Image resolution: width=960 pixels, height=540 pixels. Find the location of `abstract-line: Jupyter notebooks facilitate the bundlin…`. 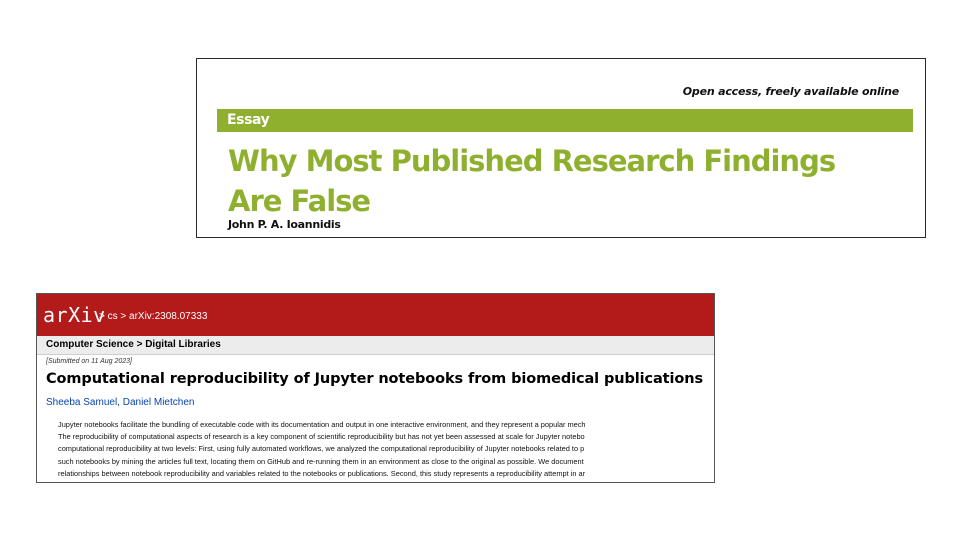

abstract-line: Jupyter notebooks facilitate the bundlin… is located at coordinates (322, 424).